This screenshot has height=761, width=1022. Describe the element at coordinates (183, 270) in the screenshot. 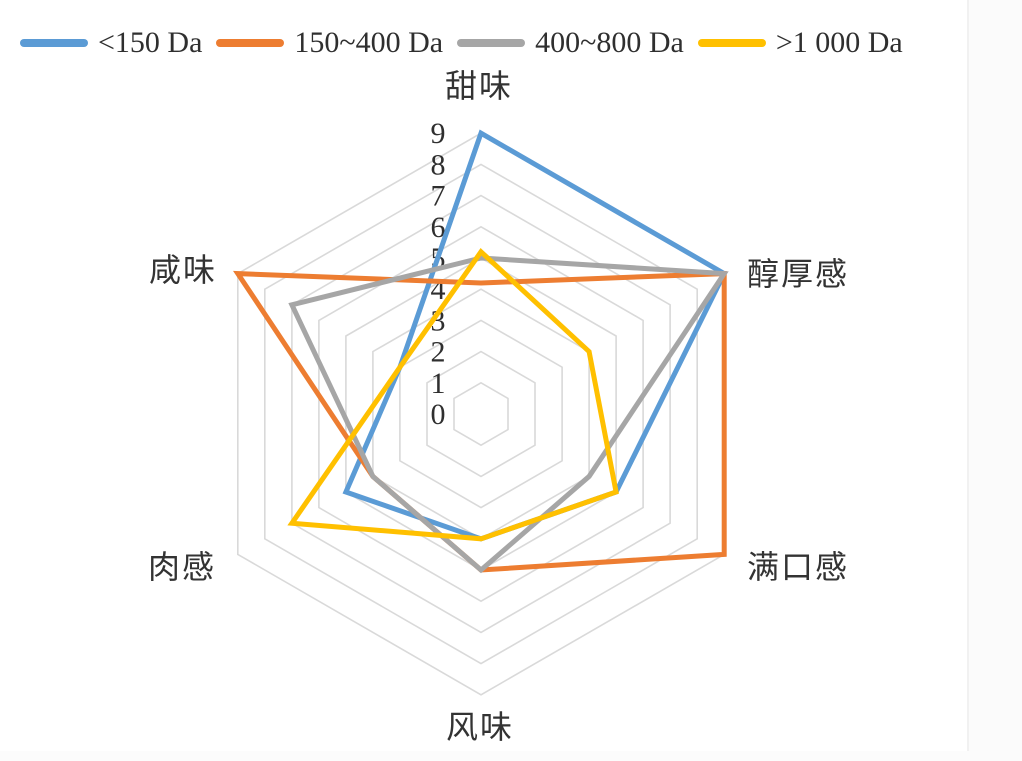

I see `category-label: 咸味` at that location.